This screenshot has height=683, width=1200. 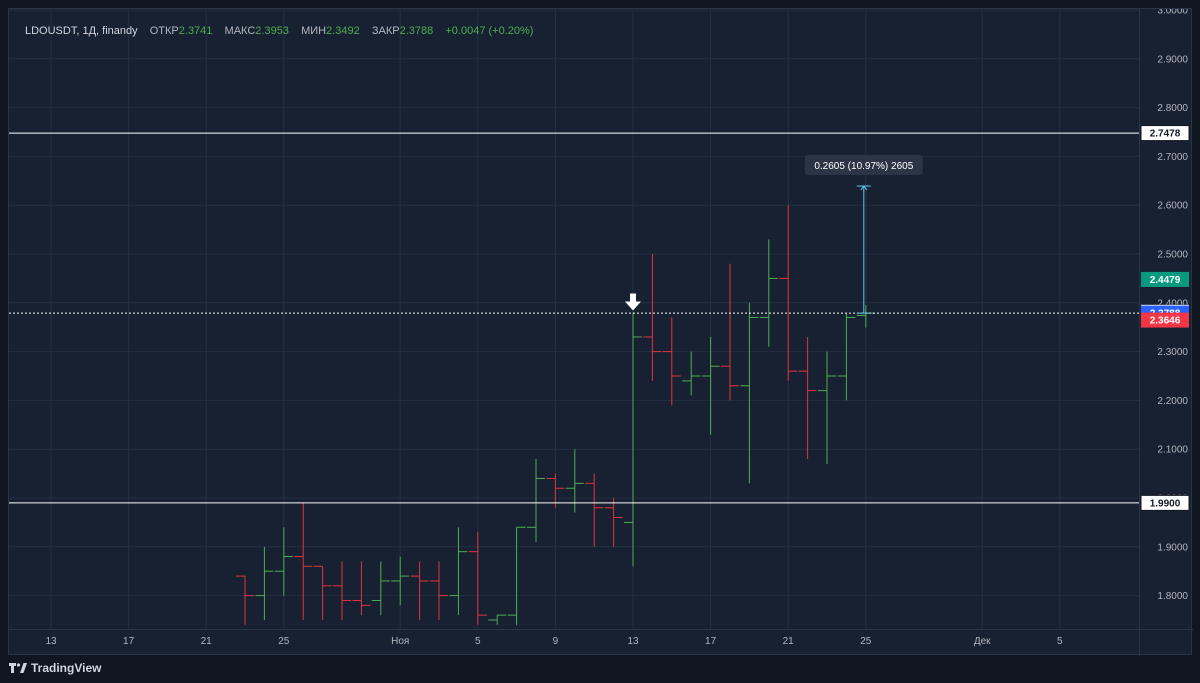 I want to click on price-scale-badge-label: 1.9900, so click(x=1165, y=503).